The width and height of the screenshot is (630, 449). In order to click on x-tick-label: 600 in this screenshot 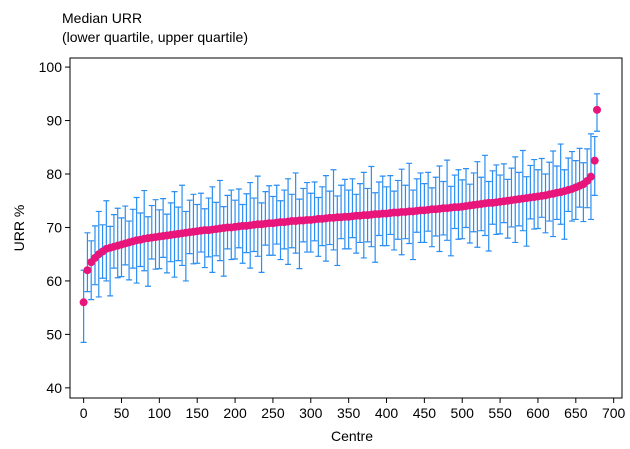, I will do `click(538, 413)`.